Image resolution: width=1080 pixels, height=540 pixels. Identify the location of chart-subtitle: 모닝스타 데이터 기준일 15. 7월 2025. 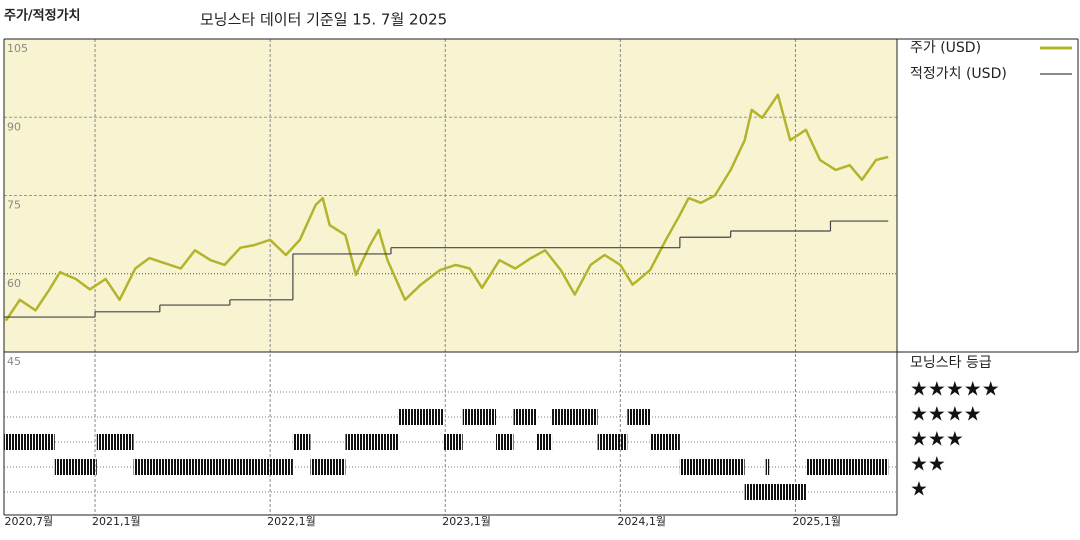
(323, 20).